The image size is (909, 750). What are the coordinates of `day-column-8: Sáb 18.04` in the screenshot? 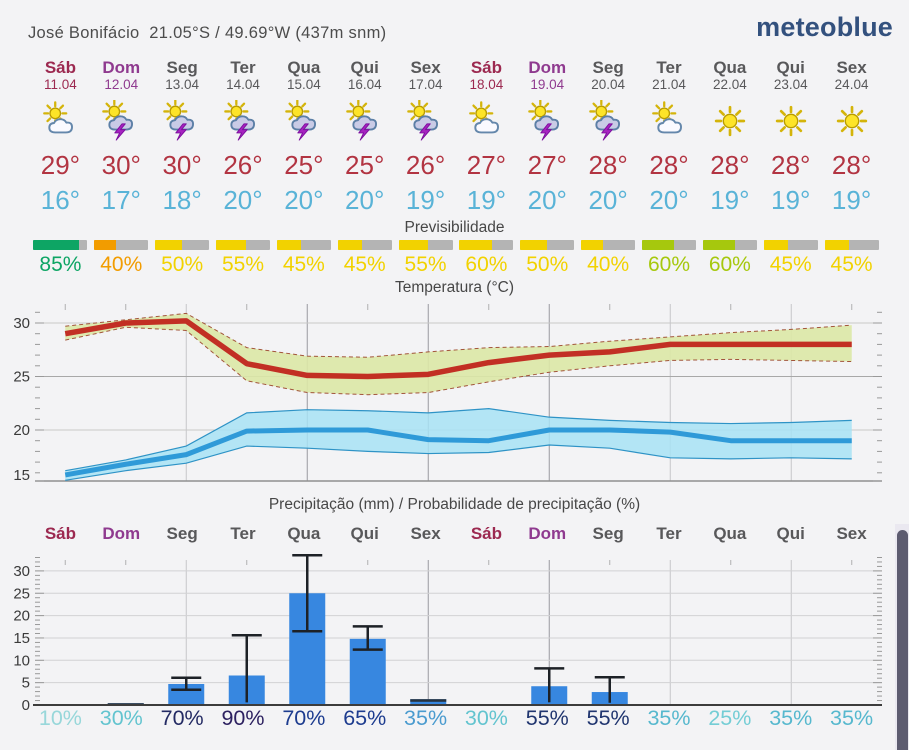 It's located at (486, 77).